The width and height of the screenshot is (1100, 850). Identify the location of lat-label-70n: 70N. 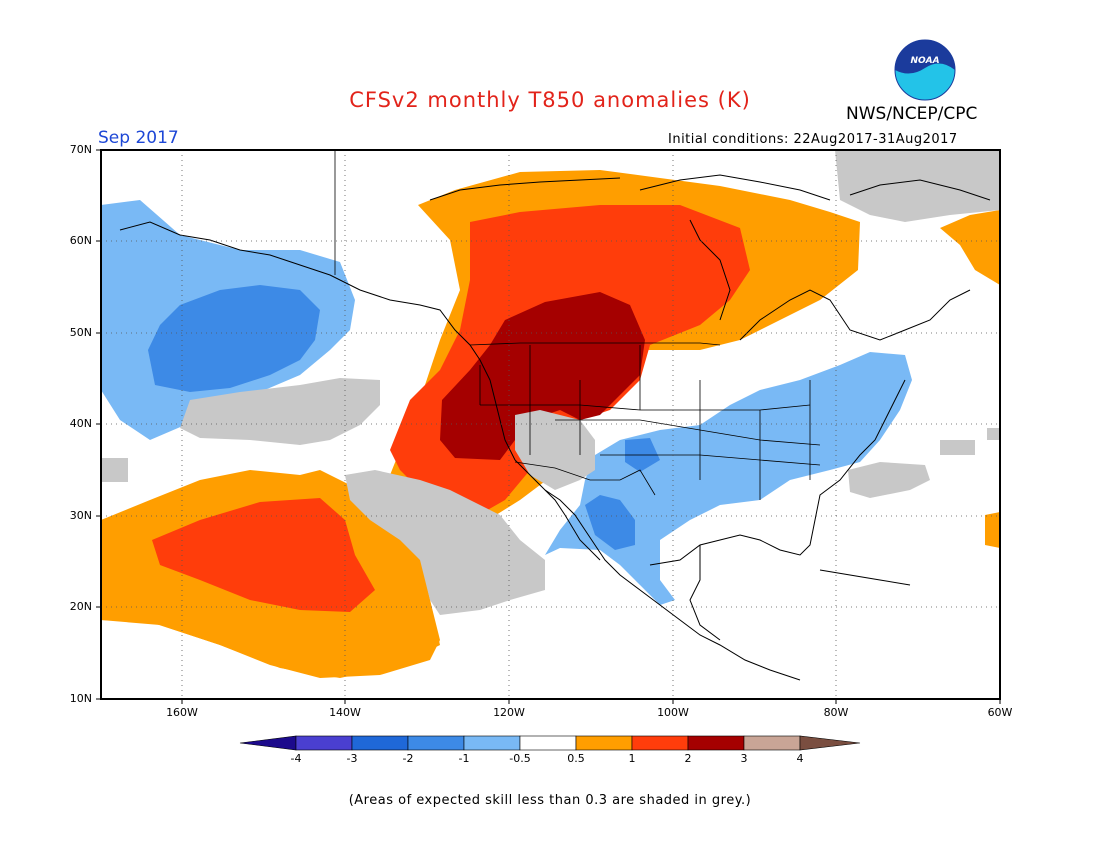
(80, 149).